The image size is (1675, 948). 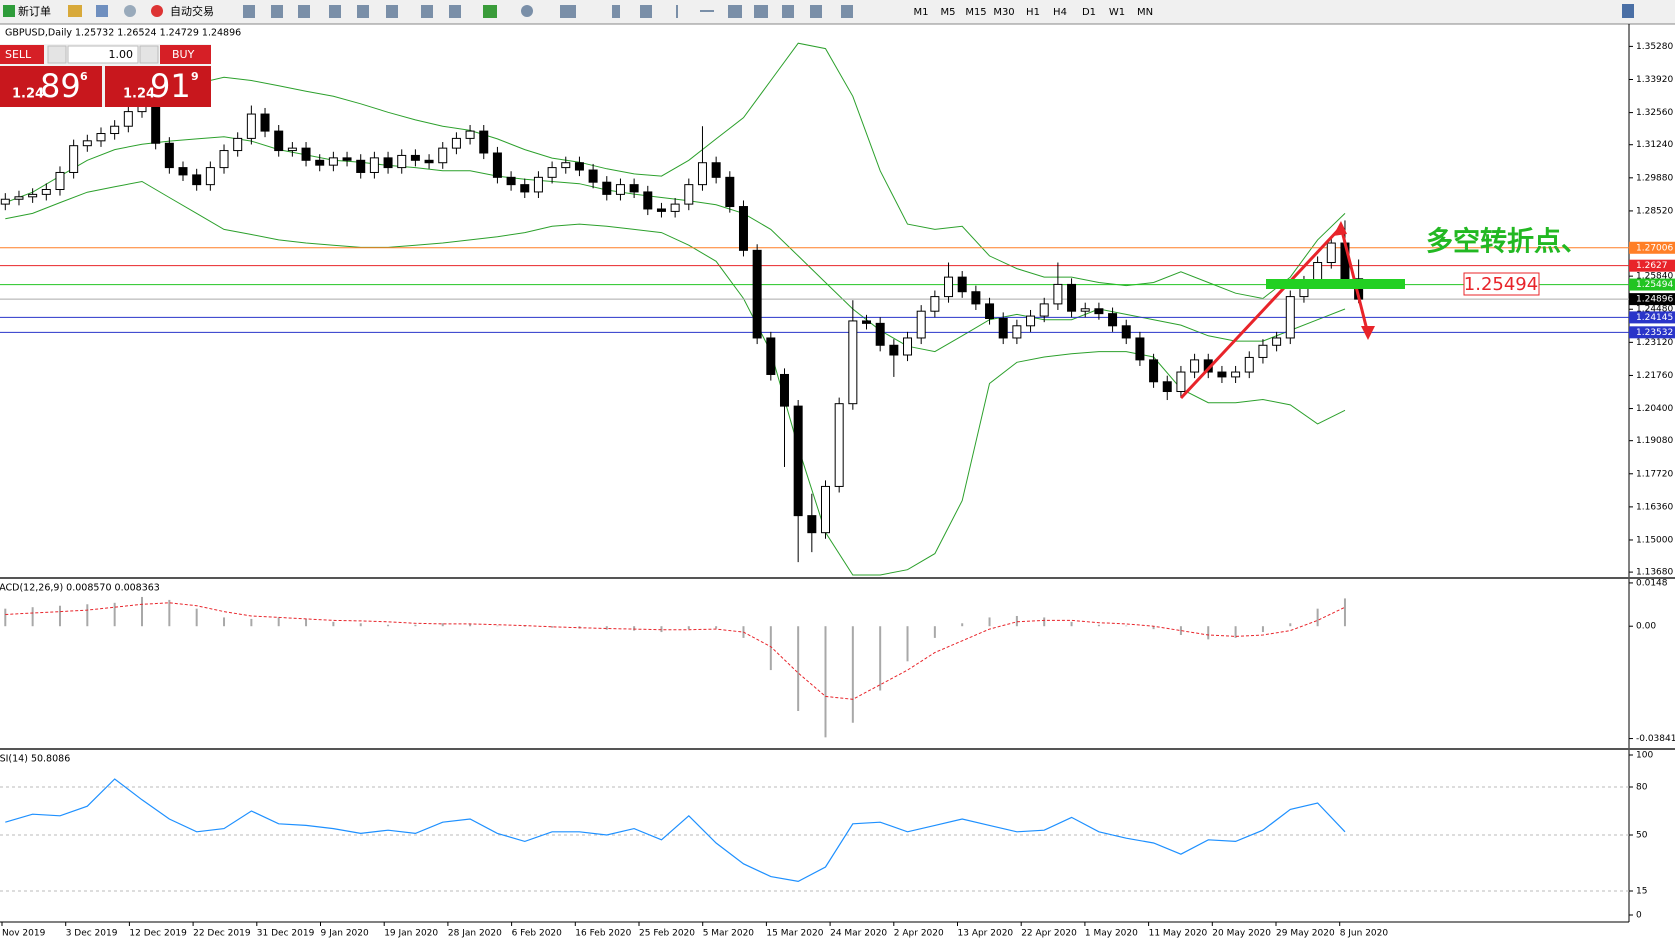 I want to click on buy-button, so click(x=185, y=54).